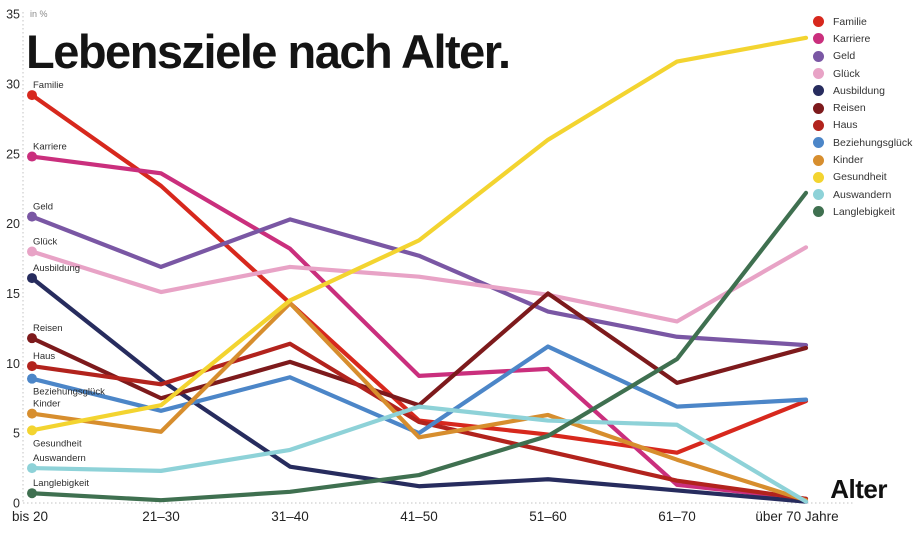 This screenshot has width=915, height=533. I want to click on x-tick-label: 31–40, so click(290, 516).